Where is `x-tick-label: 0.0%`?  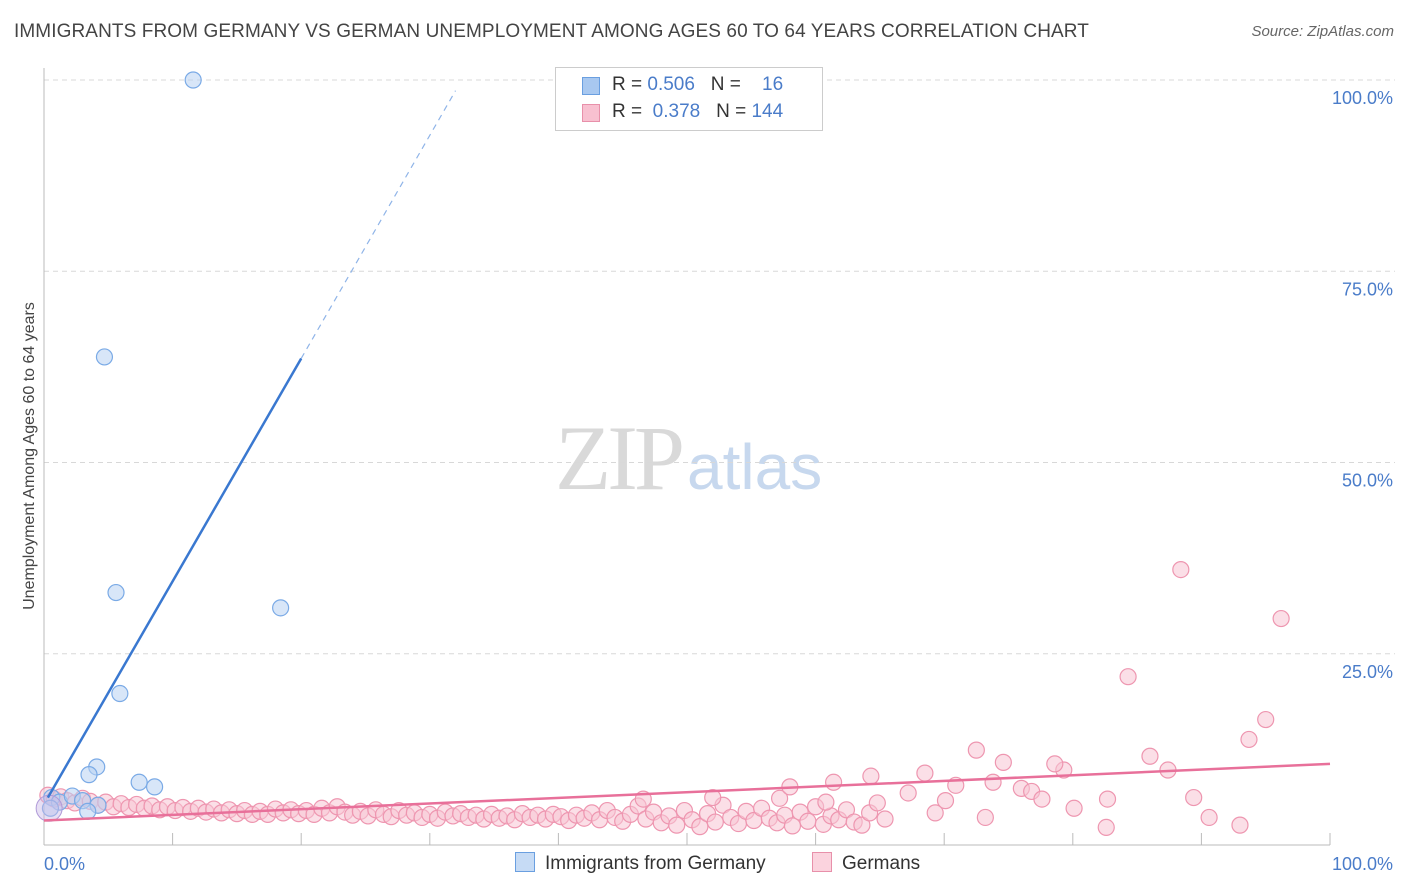 x-tick-label: 0.0% is located at coordinates (64, 864).